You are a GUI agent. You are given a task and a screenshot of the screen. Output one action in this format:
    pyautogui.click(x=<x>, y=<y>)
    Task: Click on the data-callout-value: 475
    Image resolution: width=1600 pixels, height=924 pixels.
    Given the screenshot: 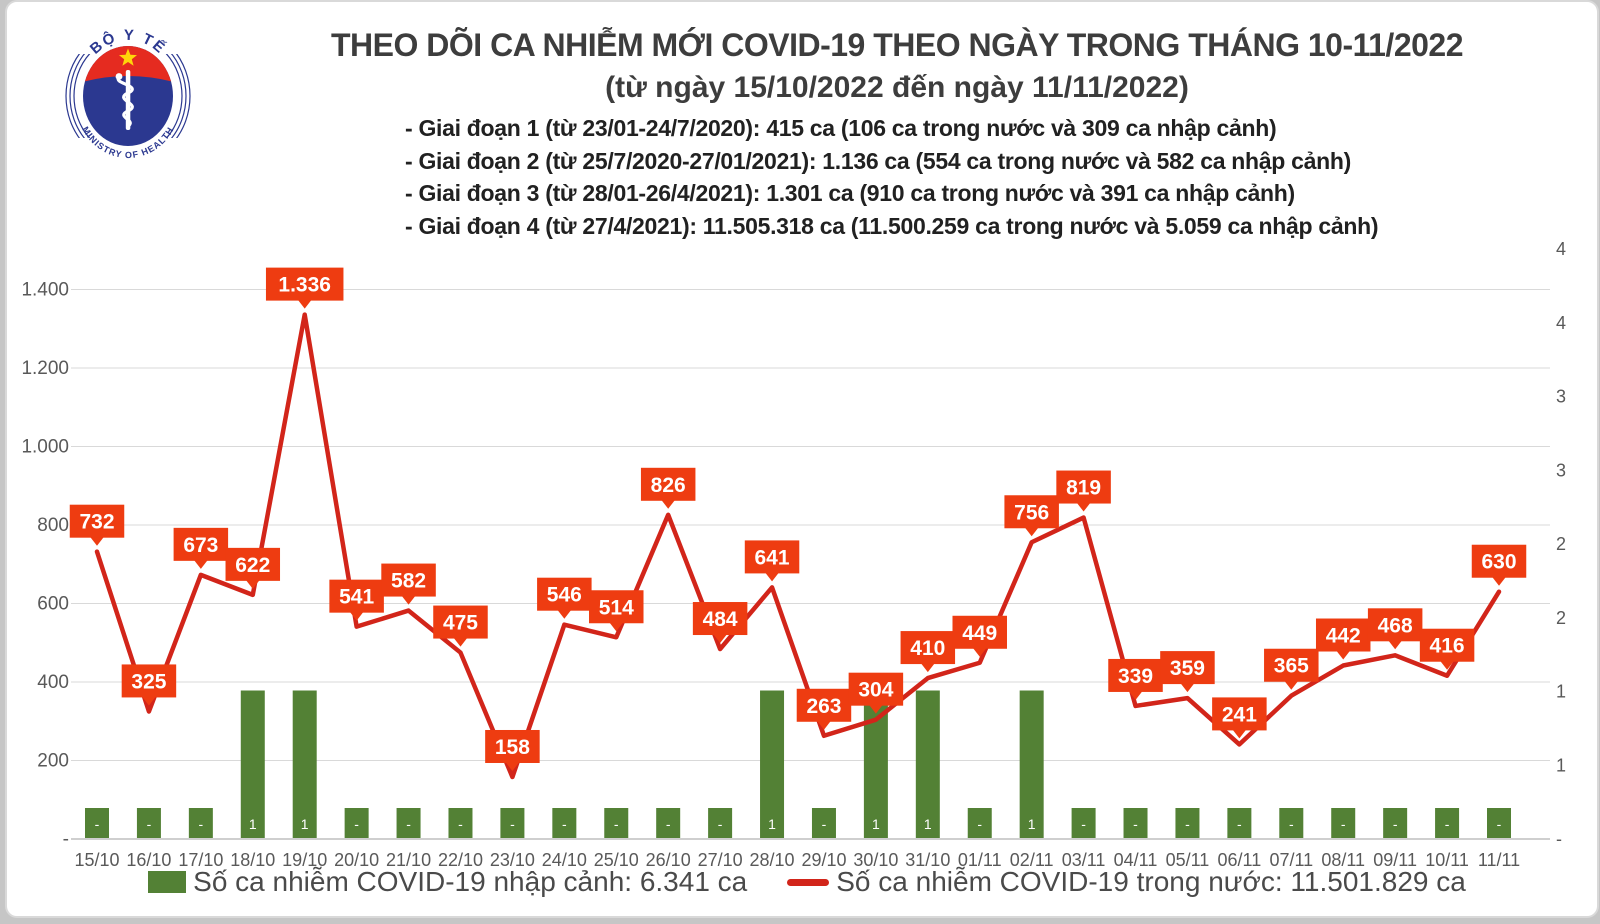 What is the action you would take?
    pyautogui.click(x=460, y=623)
    